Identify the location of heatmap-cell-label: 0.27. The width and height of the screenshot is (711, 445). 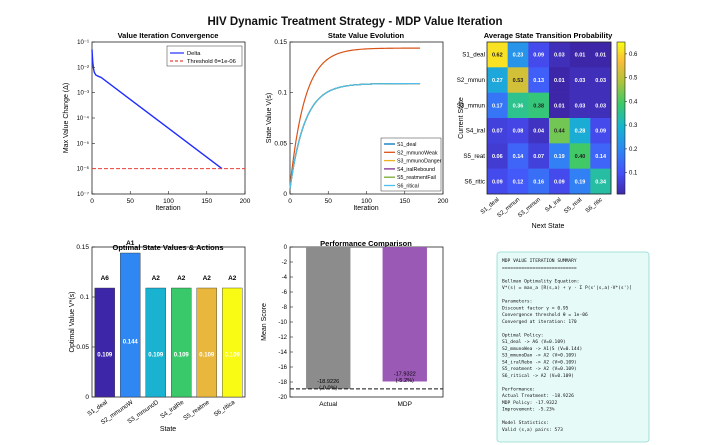
(497, 81).